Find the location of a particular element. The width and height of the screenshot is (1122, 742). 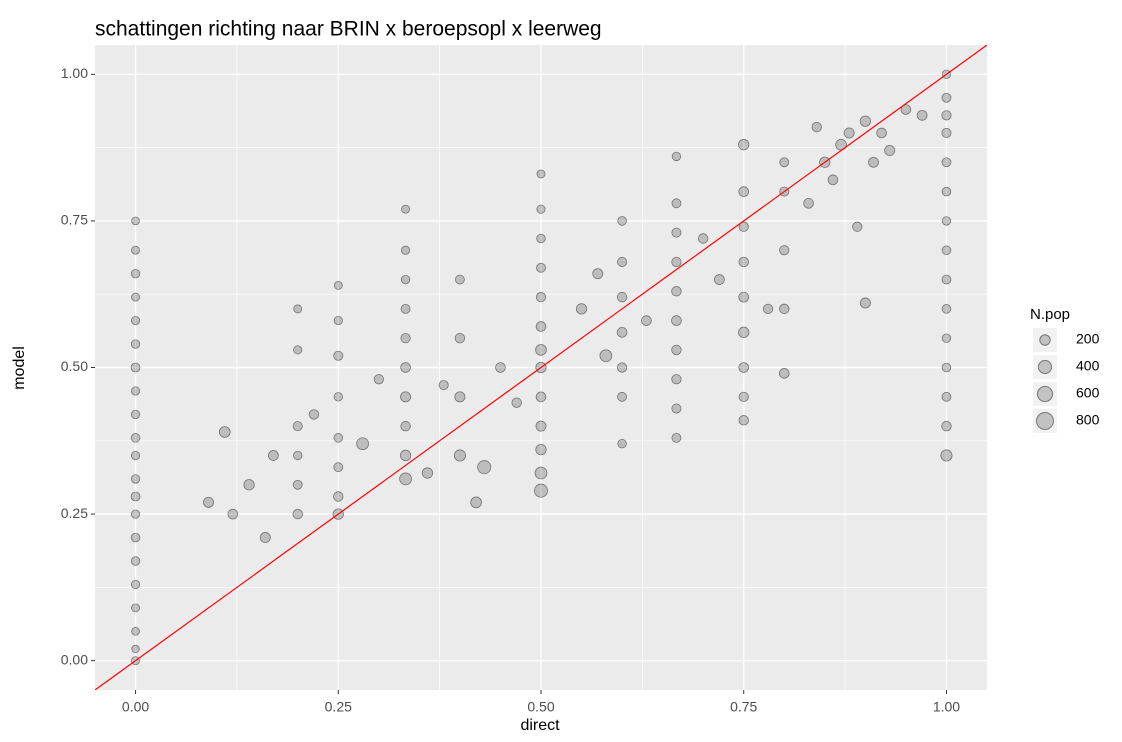

y-tick-label: 0.50 is located at coordinates (74, 366).